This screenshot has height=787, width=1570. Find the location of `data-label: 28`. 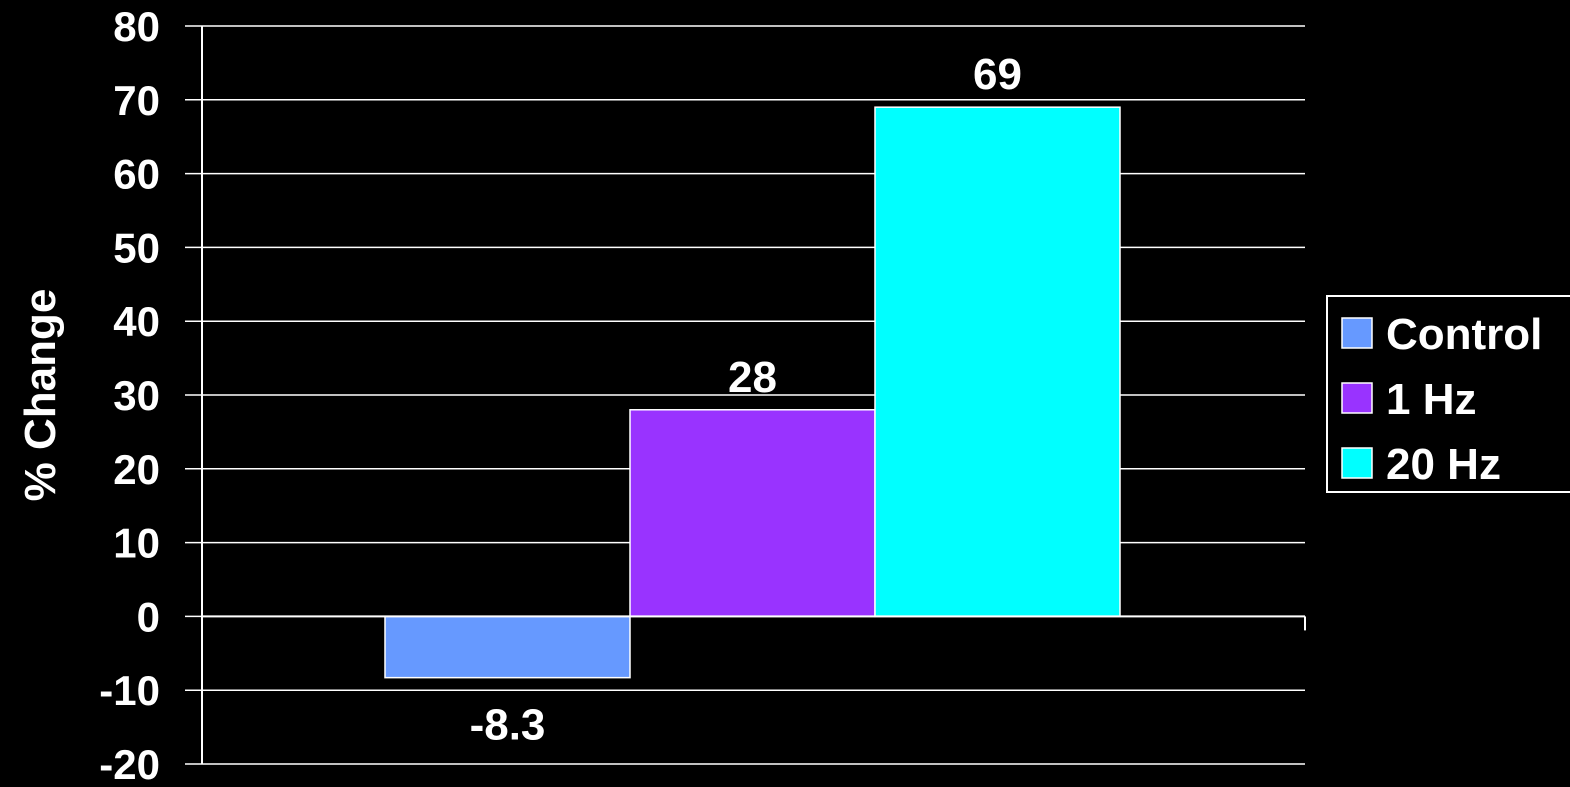

data-label: 28 is located at coordinates (752, 377).